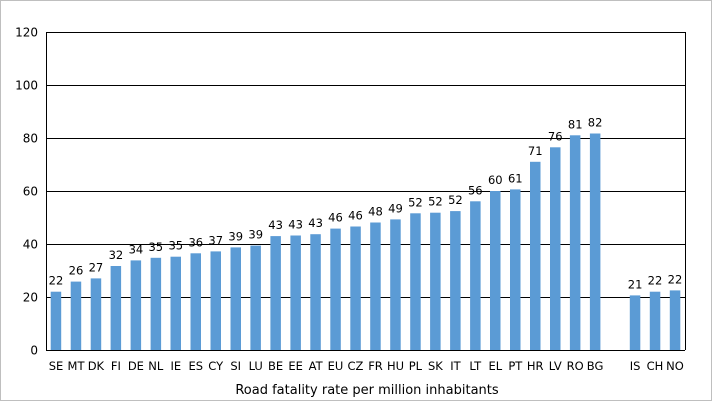 This screenshot has height=404, width=712. What do you see at coordinates (555, 248) in the screenshot?
I see `bar-lv` at bounding box center [555, 248].